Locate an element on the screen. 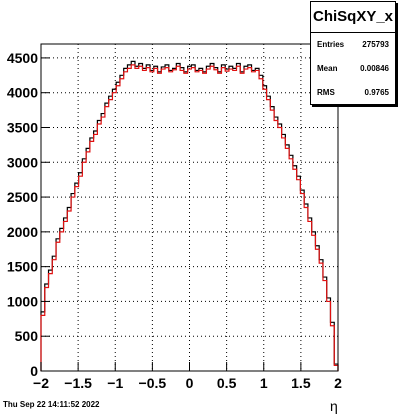 The height and width of the screenshot is (414, 400). stats-rms-row: RMS 0.9765 is located at coordinates (353, 93).